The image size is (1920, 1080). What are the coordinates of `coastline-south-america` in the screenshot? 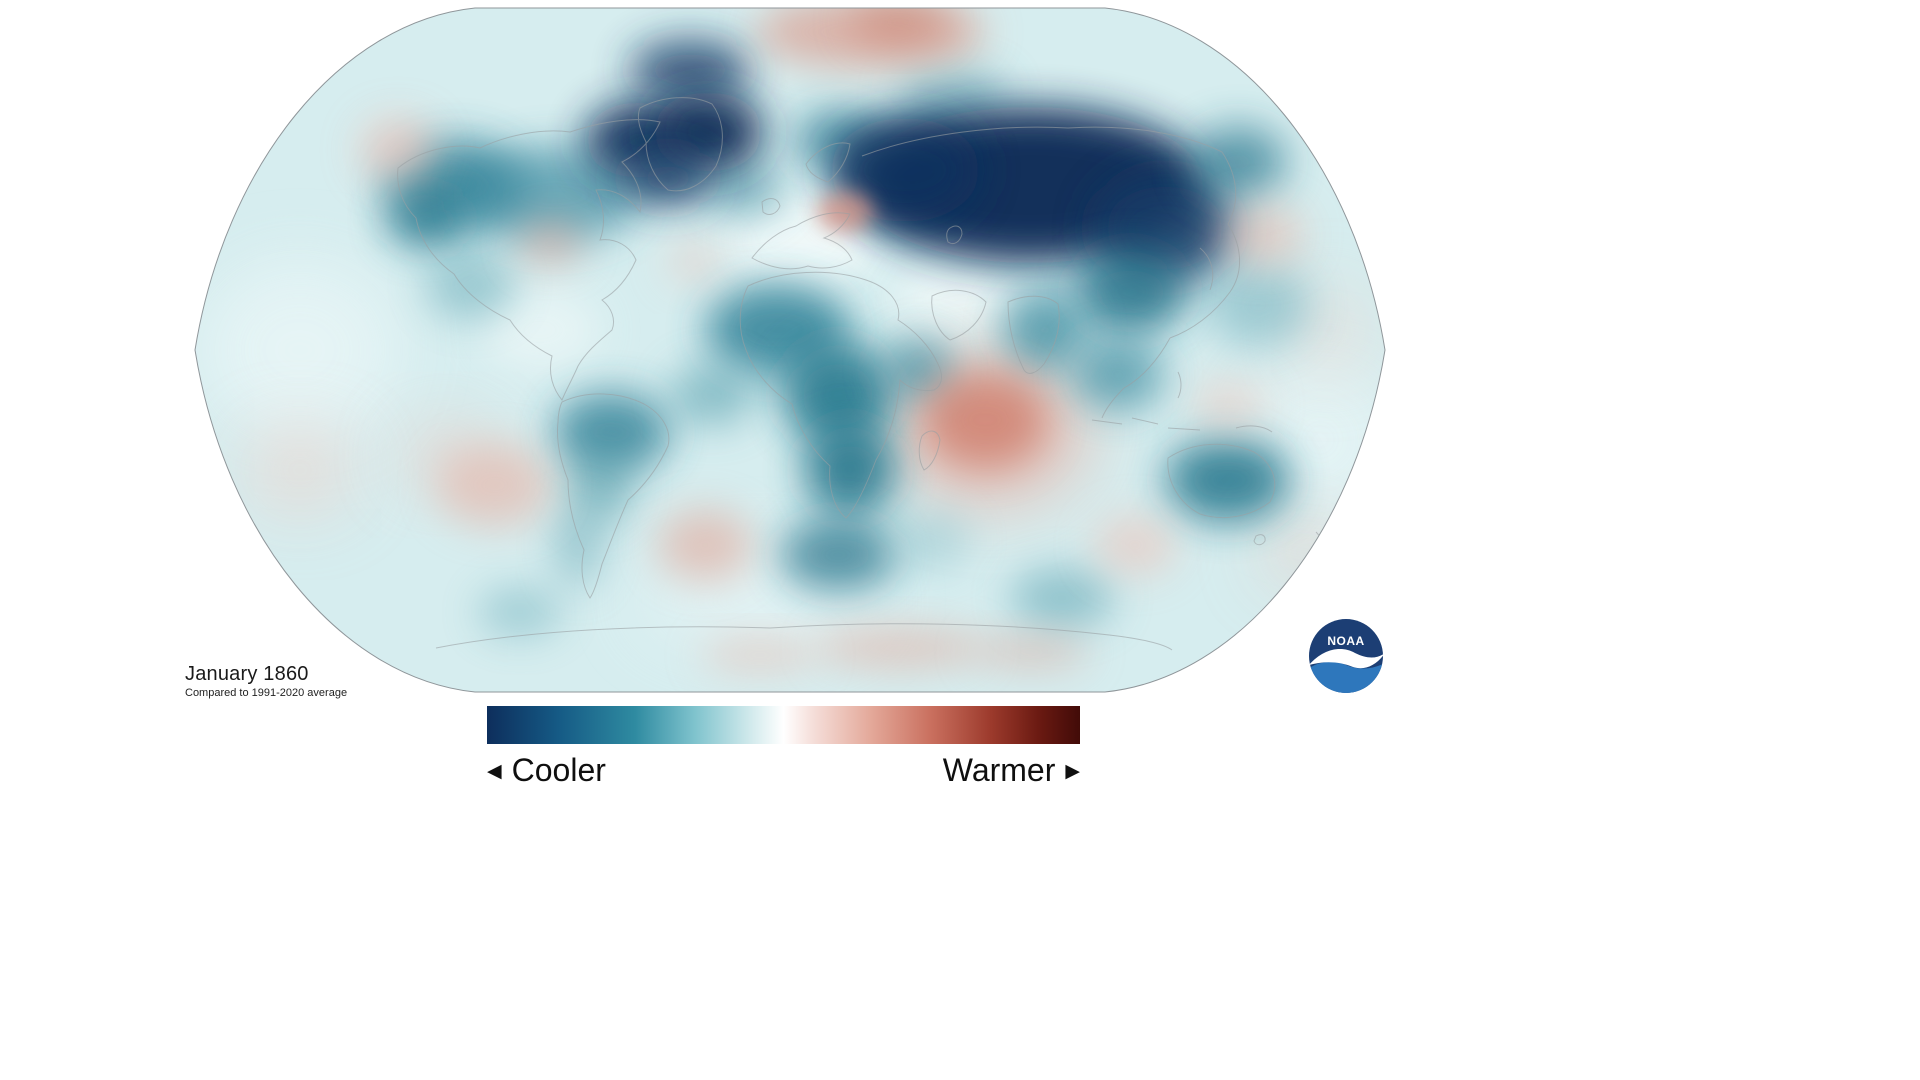 It's located at (613, 496).